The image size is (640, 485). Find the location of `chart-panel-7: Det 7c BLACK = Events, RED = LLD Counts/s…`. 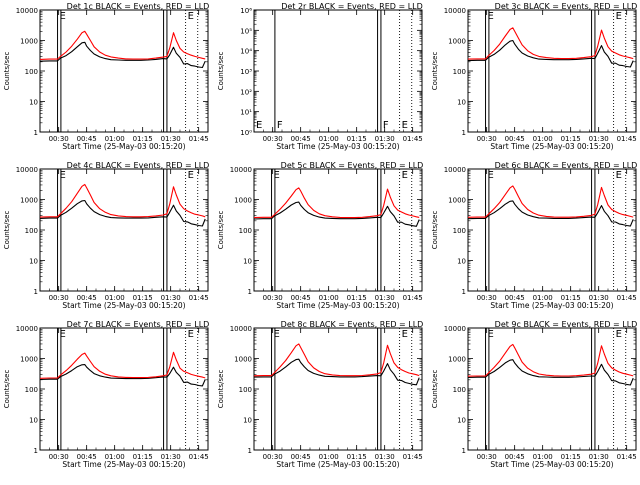

chart-panel-7: Det 7c BLACK = Events, RED = LLD Counts/s… is located at coordinates (106, 394).